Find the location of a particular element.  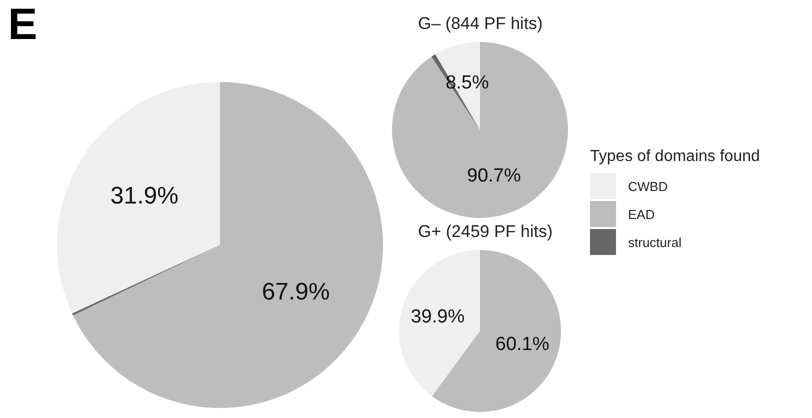

data-label: 90.7% is located at coordinates (494, 176).